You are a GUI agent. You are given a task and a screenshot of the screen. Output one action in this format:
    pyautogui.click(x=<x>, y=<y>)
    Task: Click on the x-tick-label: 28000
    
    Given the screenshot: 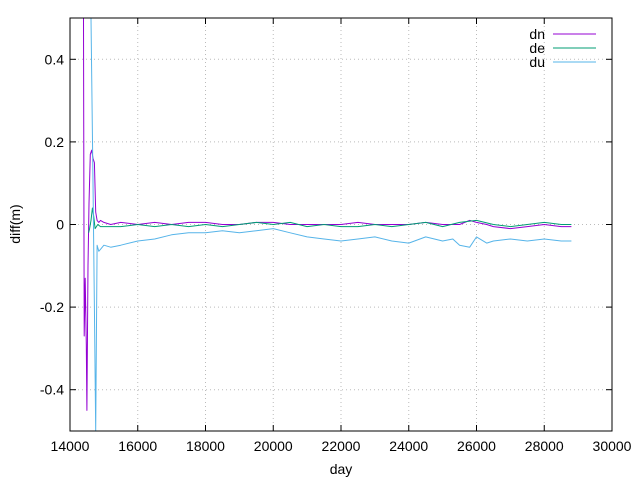 What is the action you would take?
    pyautogui.click(x=544, y=446)
    